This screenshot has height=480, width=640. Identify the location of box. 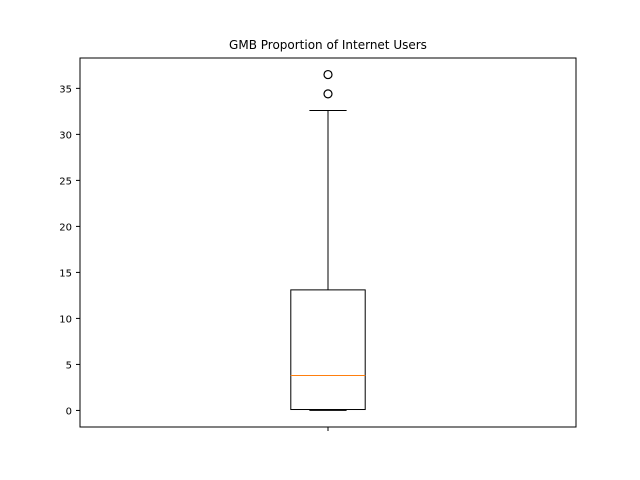
(328, 350).